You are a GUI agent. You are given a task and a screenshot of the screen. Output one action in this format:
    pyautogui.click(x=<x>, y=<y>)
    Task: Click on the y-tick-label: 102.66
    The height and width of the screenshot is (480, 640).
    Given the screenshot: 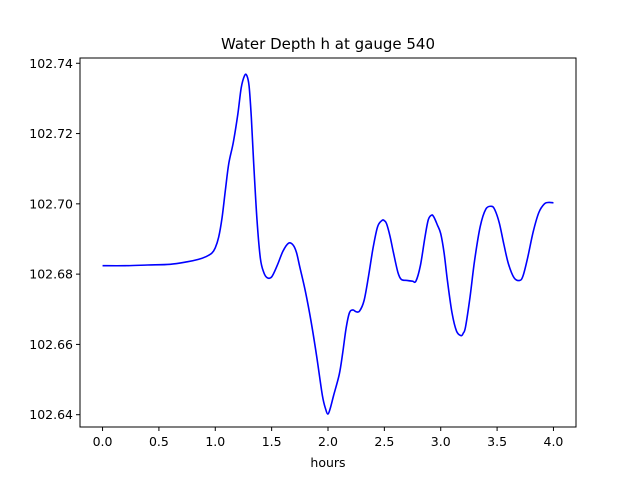 What is the action you would take?
    pyautogui.click(x=51, y=344)
    